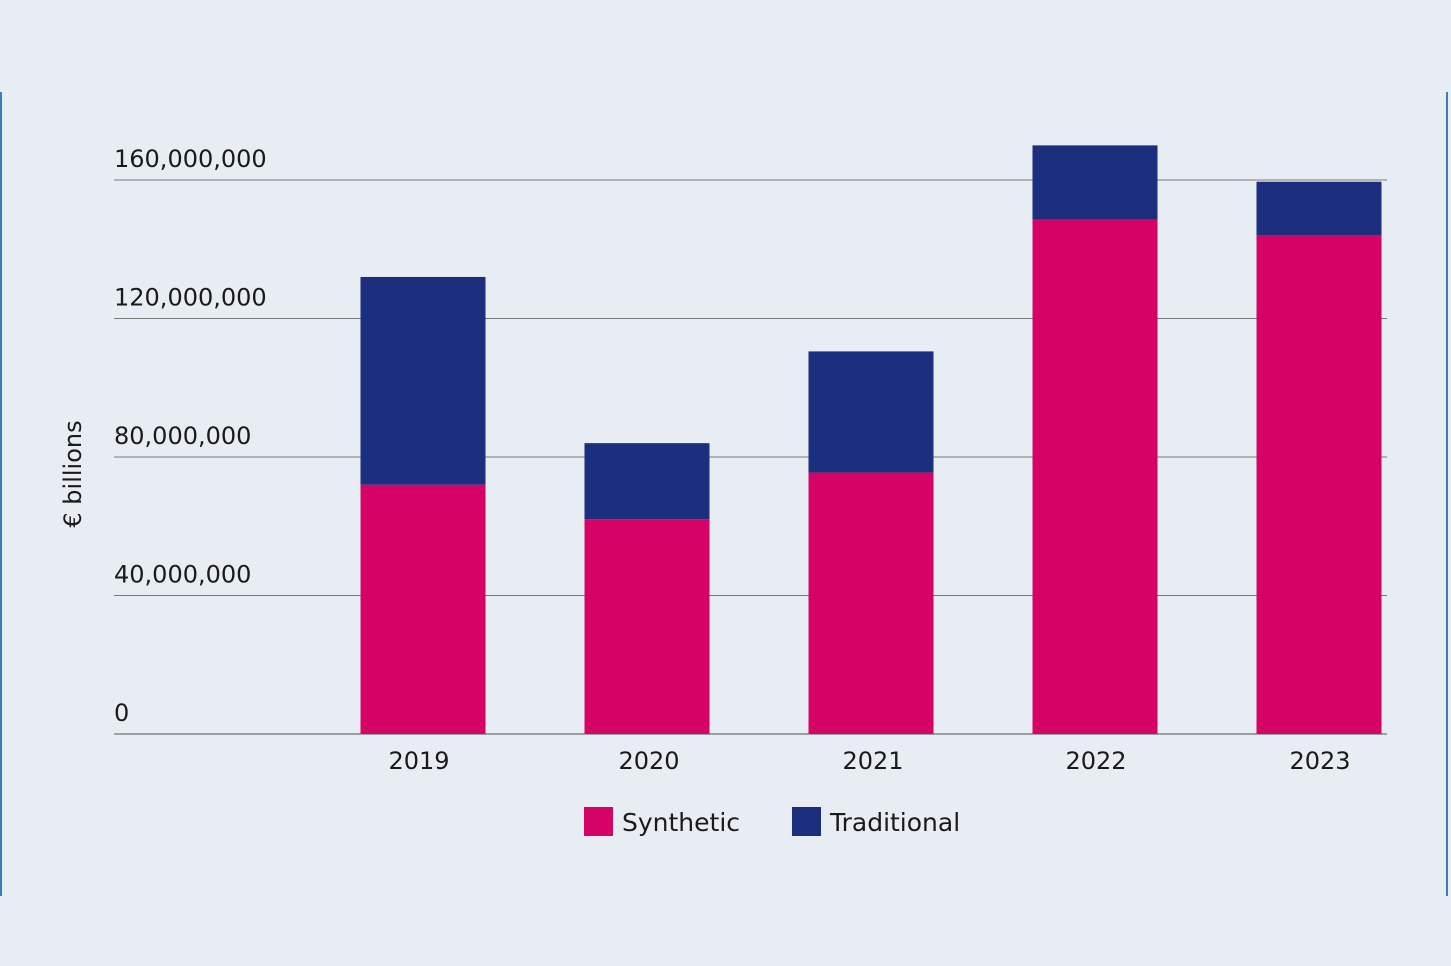 Image resolution: width=1451 pixels, height=966 pixels. Describe the element at coordinates (1447, 494) in the screenshot. I see `right-border-line` at that location.